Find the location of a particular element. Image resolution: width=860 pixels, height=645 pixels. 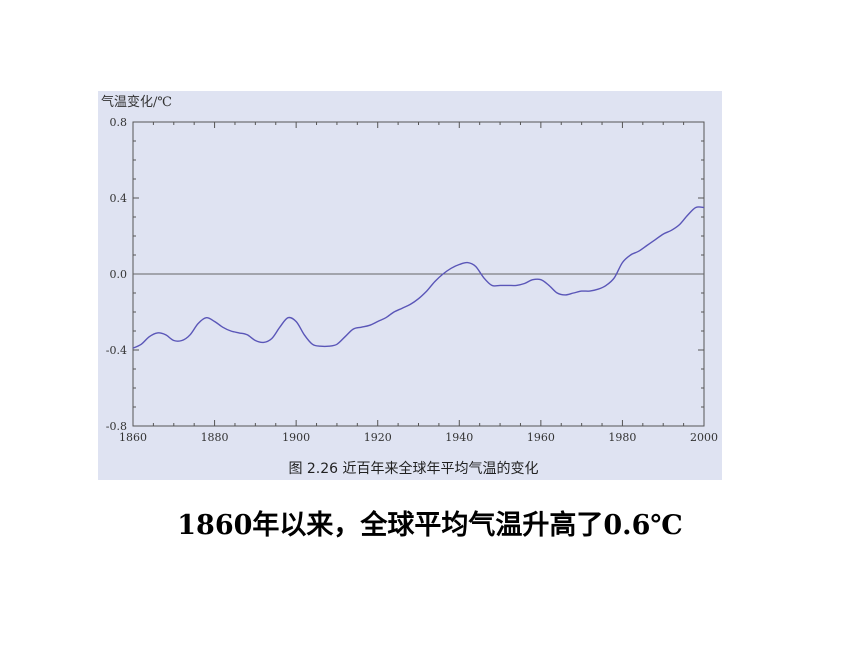

y-tick-label: 0.8 is located at coordinates (119, 122).